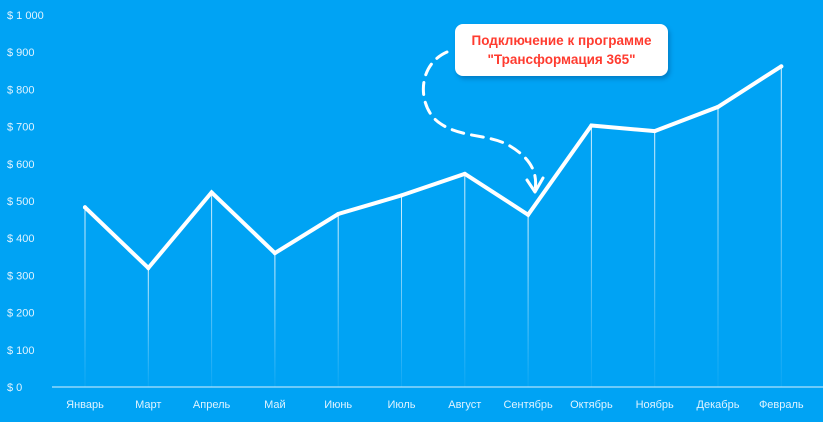  What do you see at coordinates (338, 405) in the screenshot?
I see `x-tick-label: Июнь` at bounding box center [338, 405].